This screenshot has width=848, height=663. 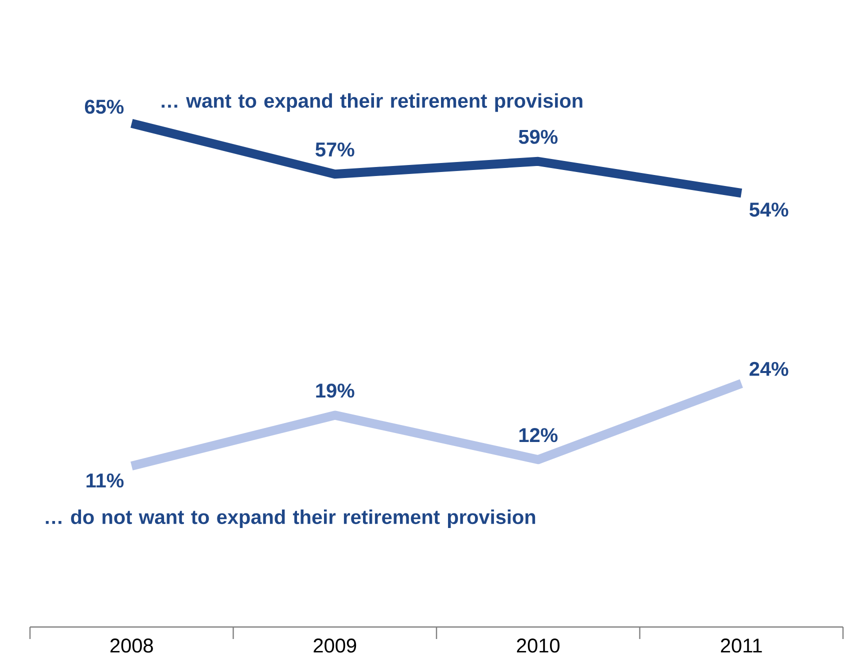 I want to click on data-label: 12%, so click(x=538, y=435).